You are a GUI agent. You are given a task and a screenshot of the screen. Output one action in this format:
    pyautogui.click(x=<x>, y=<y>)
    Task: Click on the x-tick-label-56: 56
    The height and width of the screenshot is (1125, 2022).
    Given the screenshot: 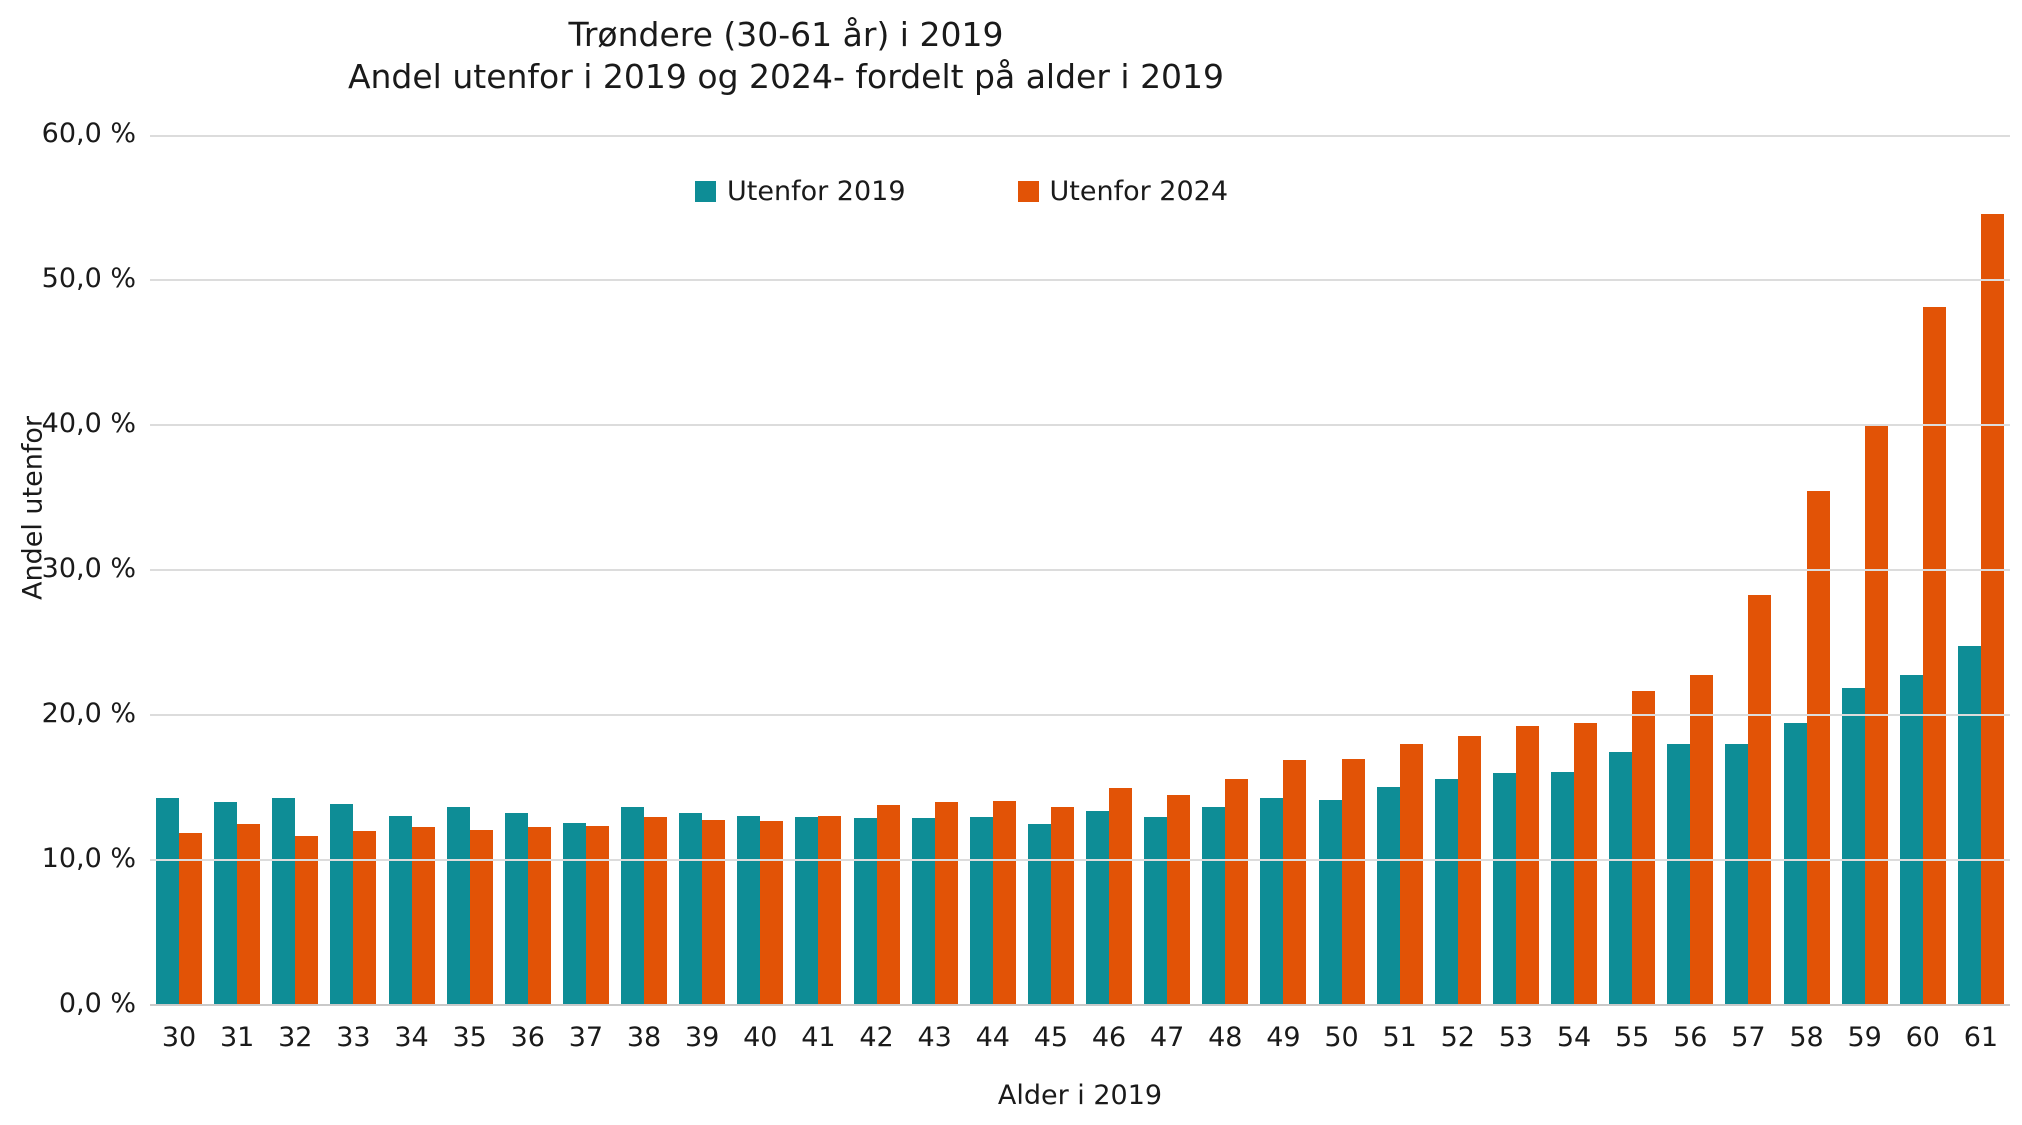 What is the action you would take?
    pyautogui.click(x=1690, y=1037)
    